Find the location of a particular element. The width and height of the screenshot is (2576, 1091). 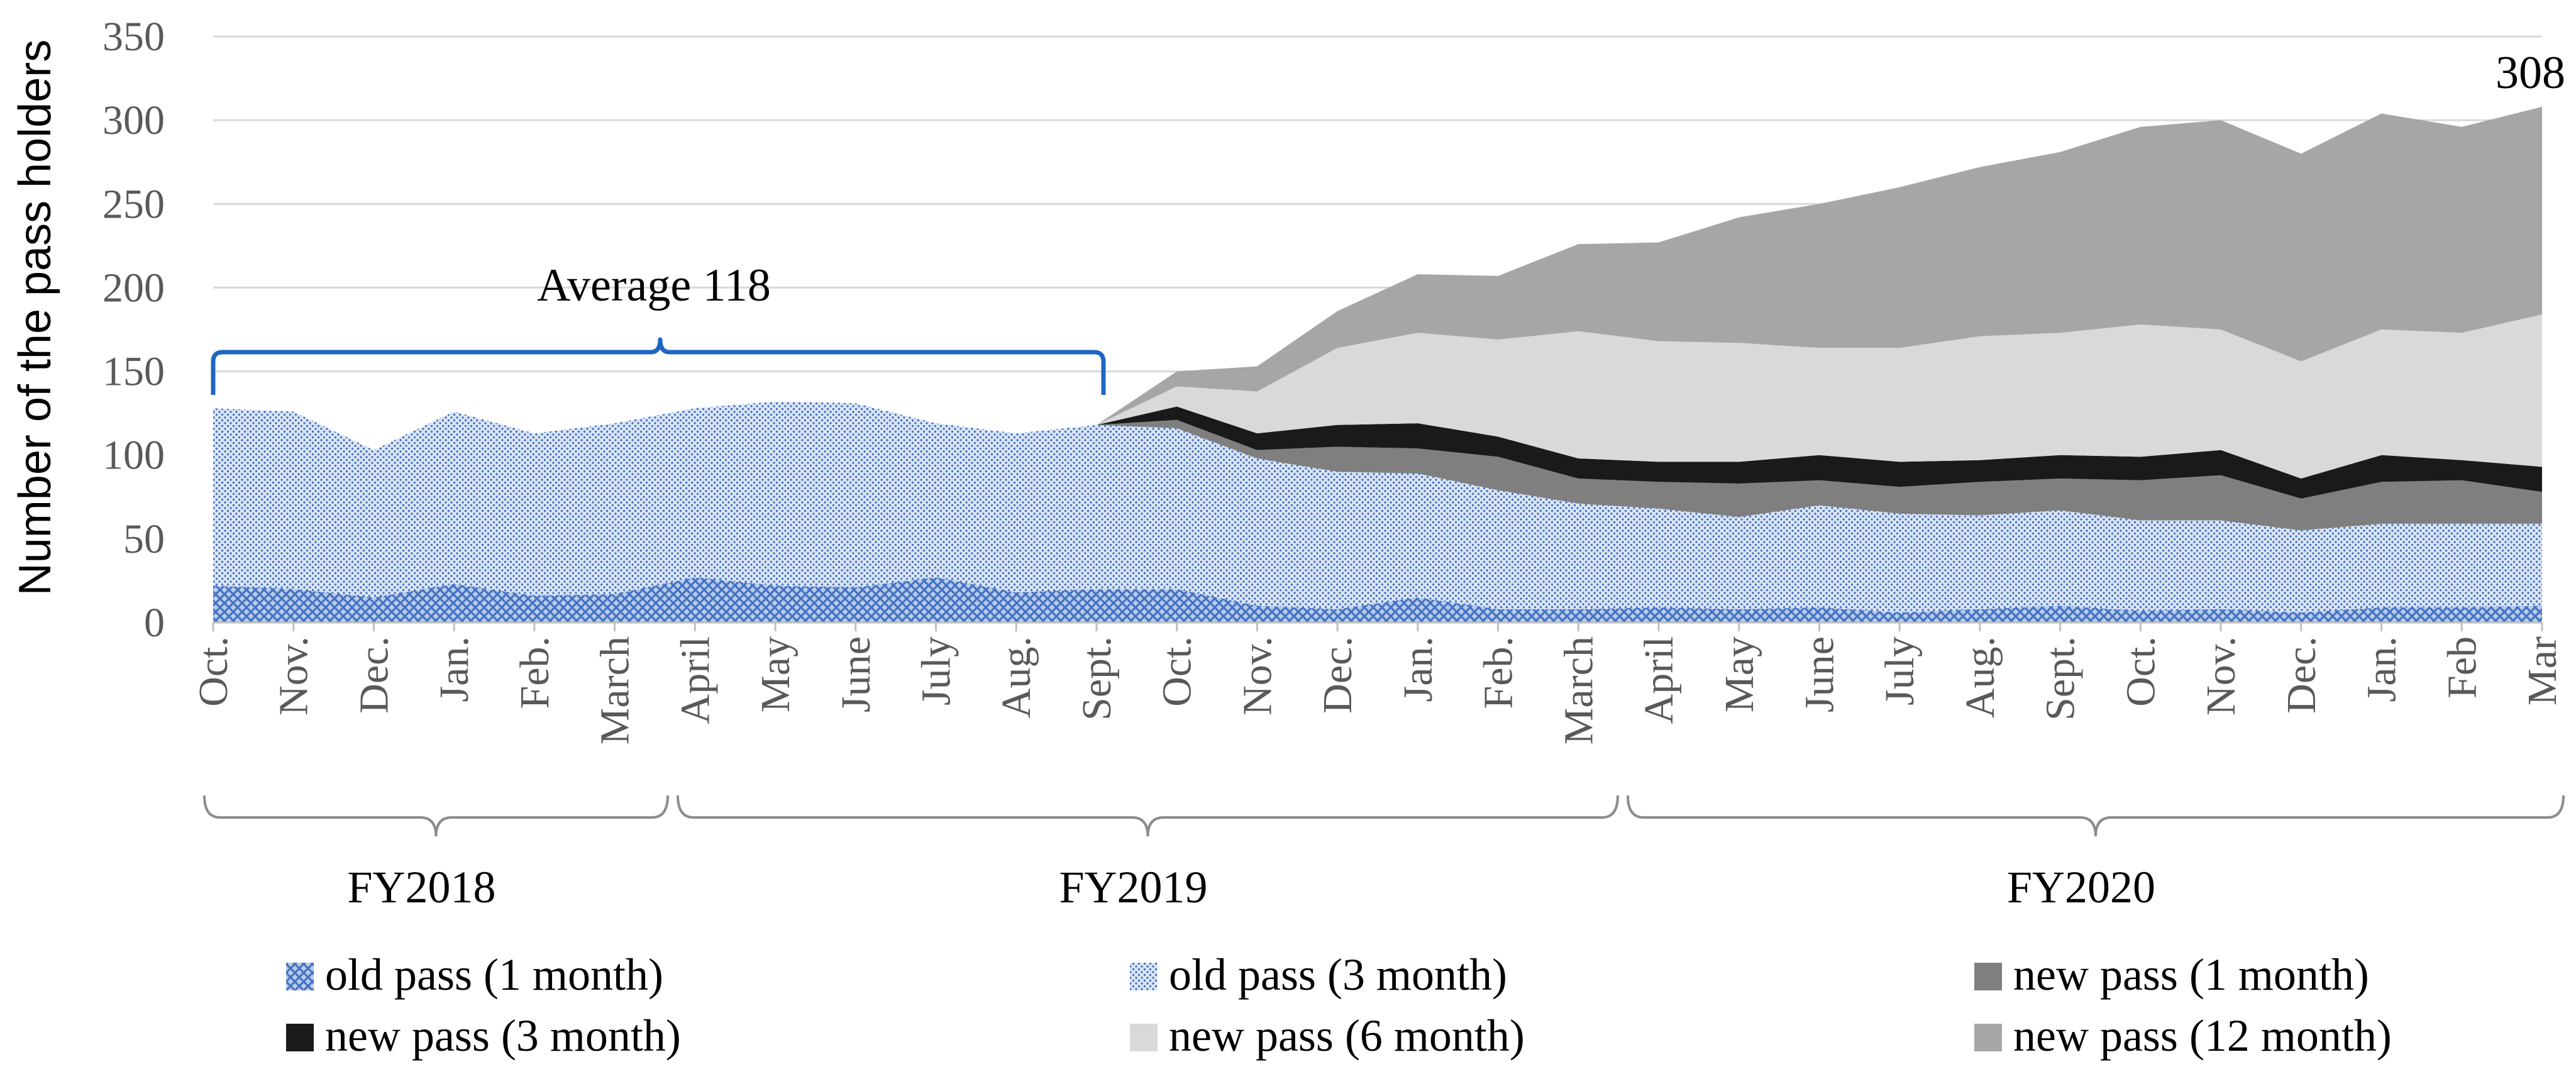

legend-label: new pass (6 month) is located at coordinates (1347, 1036).